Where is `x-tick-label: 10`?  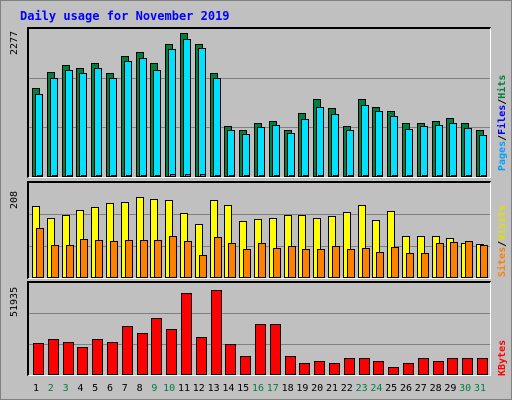 x-tick-label: 10 is located at coordinates (169, 388).